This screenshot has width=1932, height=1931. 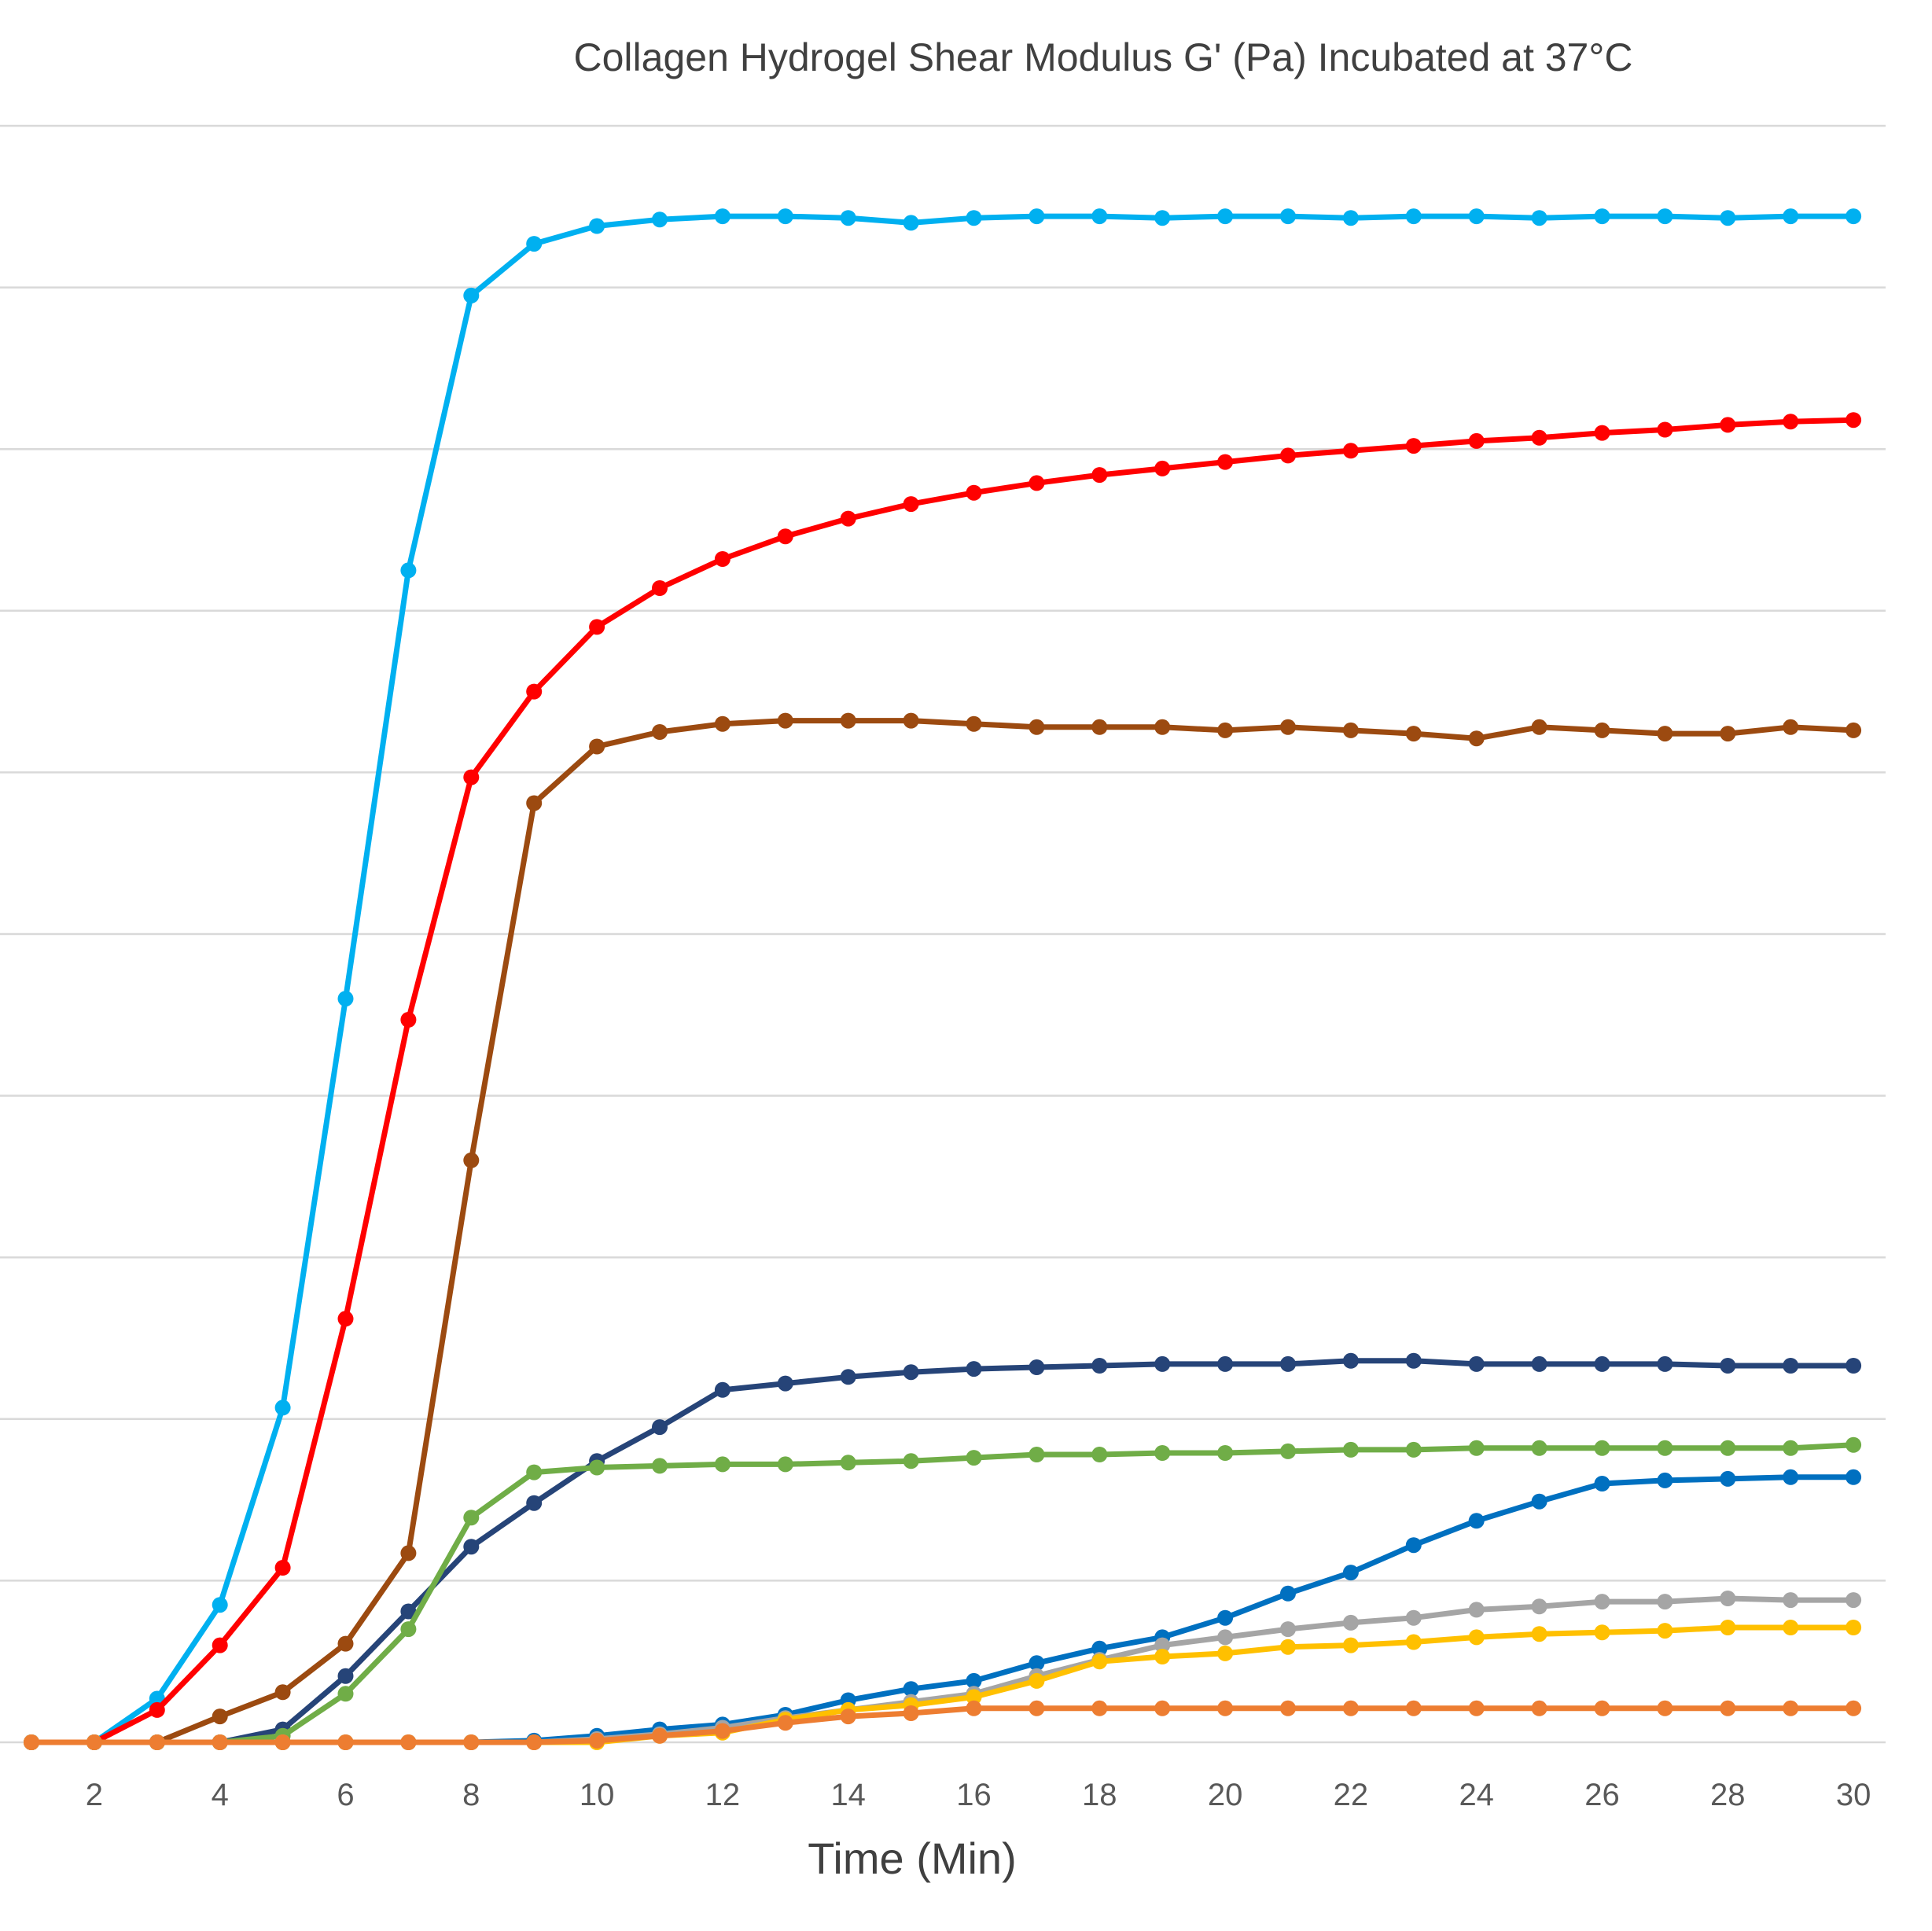 What do you see at coordinates (1225, 1795) in the screenshot?
I see `x-tick-label-9: 20` at bounding box center [1225, 1795].